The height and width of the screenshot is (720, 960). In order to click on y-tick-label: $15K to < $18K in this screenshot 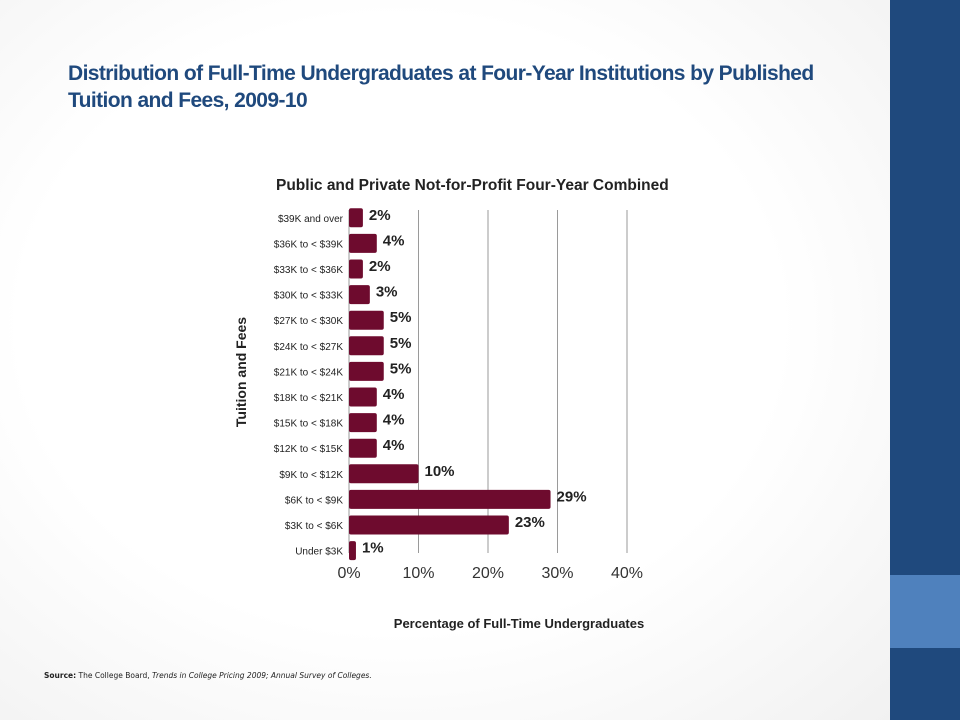, I will do `click(309, 424)`.